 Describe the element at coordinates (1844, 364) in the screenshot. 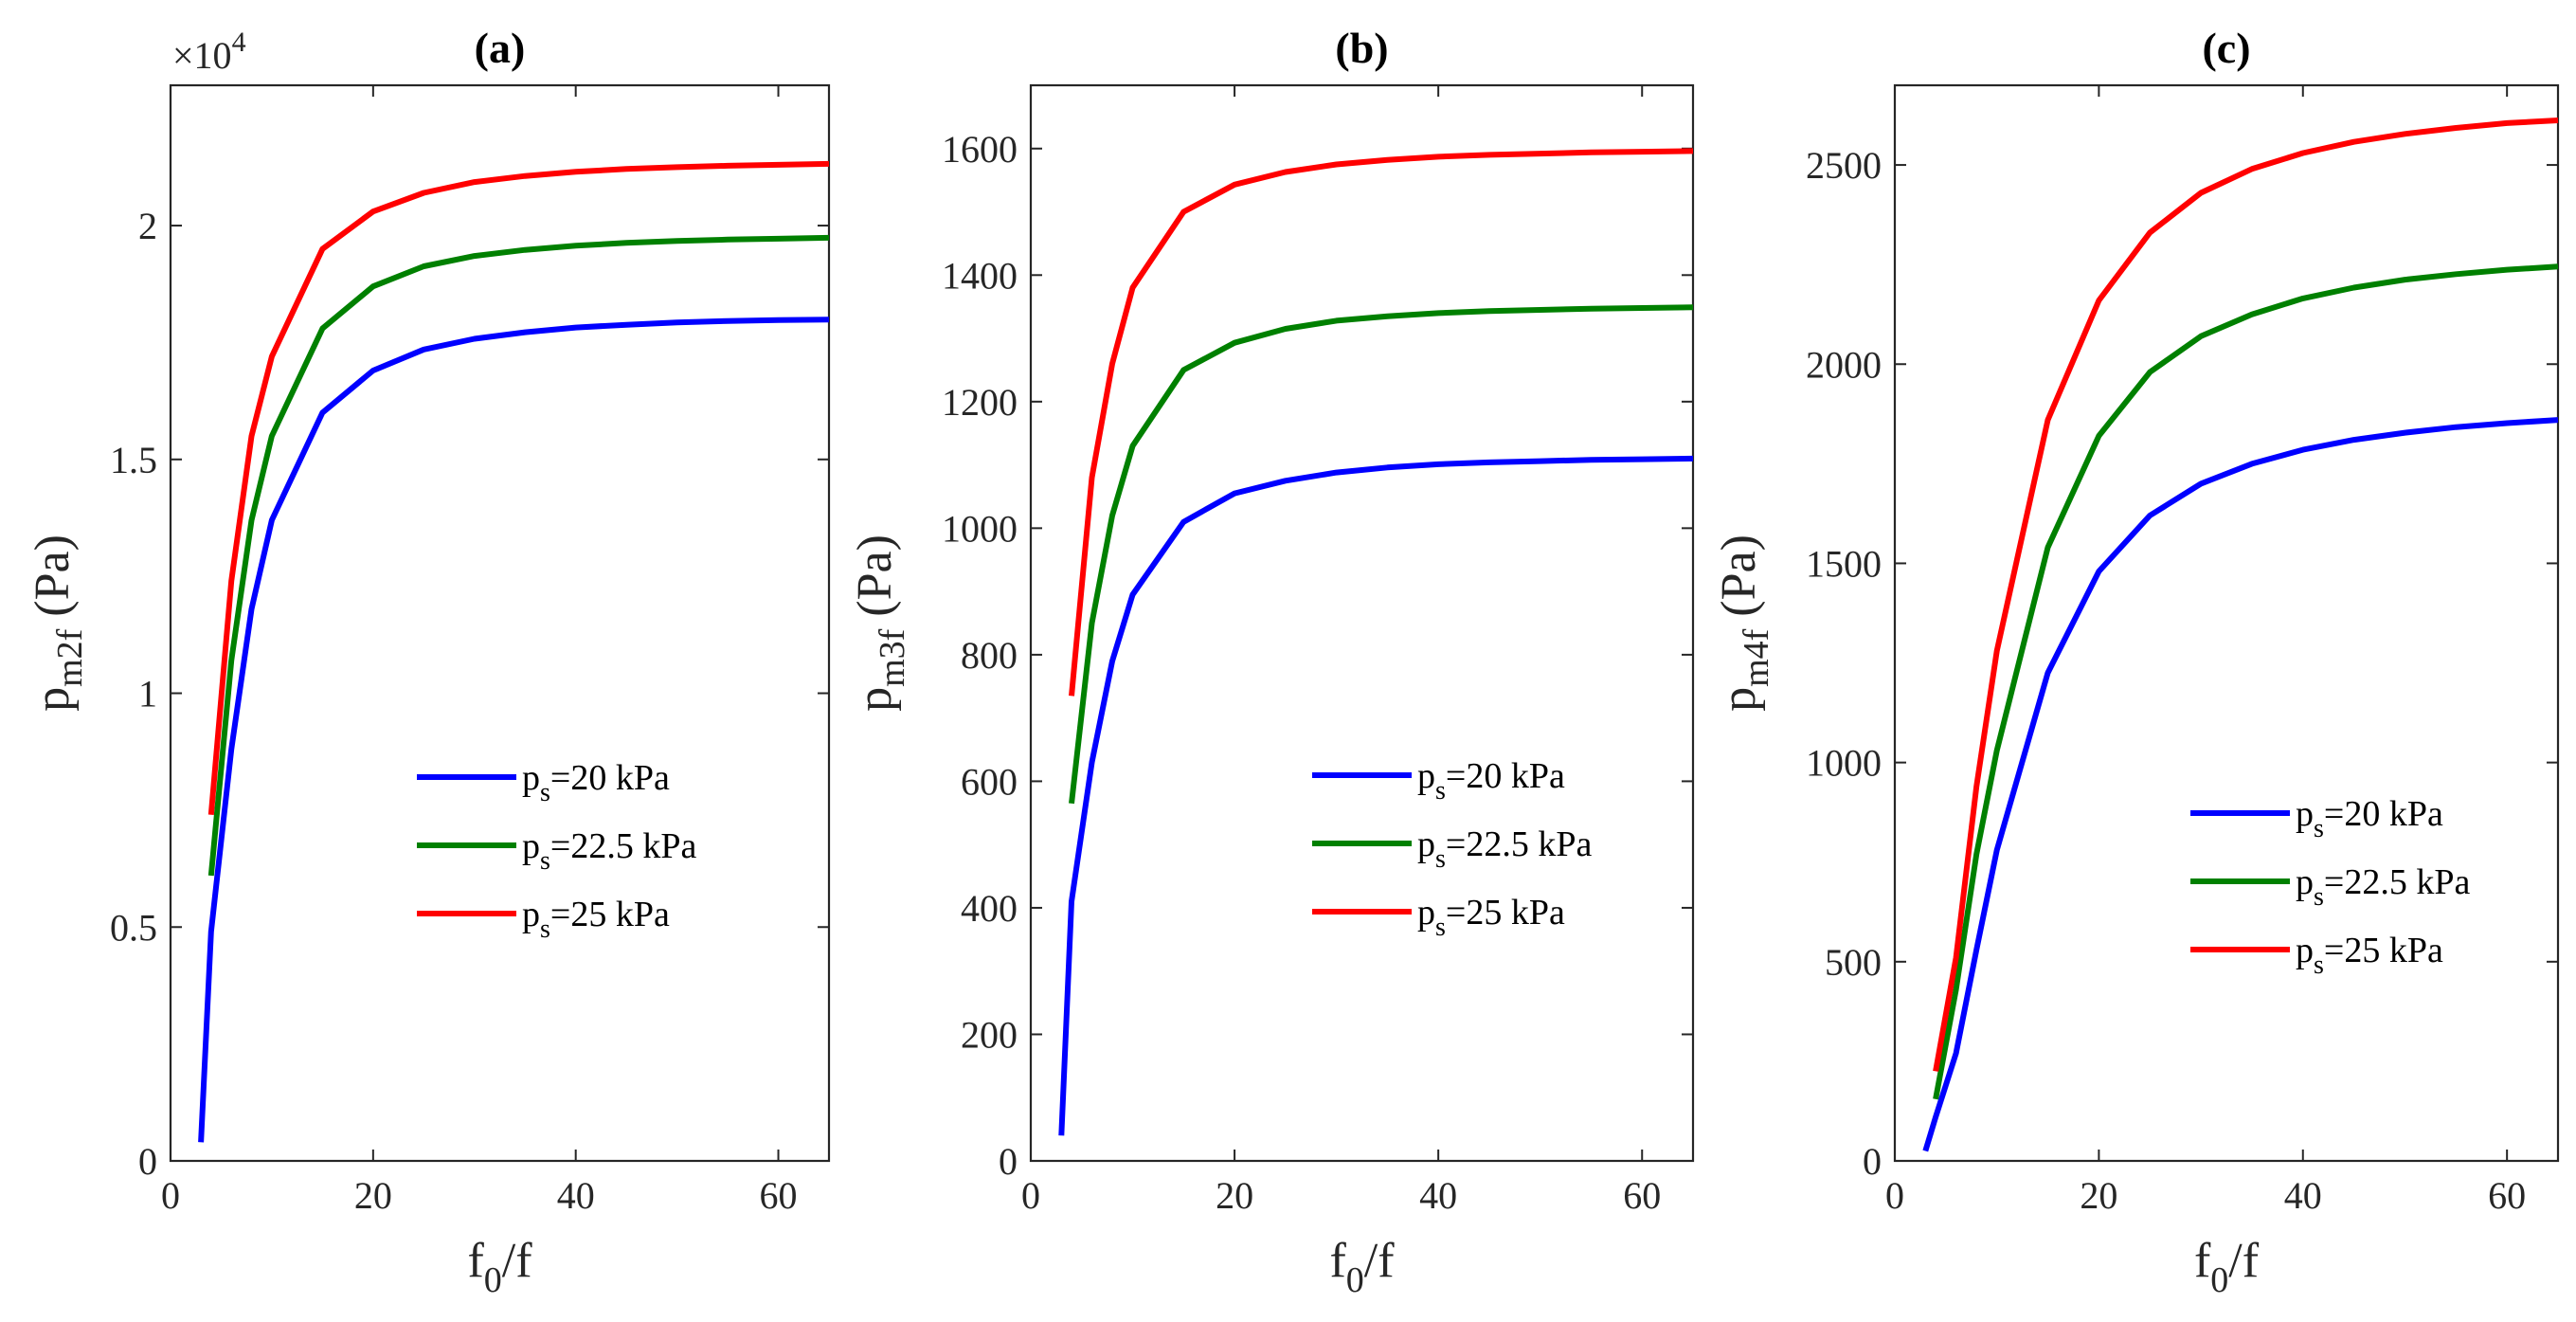

I see `y-tick-label: 2000` at that location.